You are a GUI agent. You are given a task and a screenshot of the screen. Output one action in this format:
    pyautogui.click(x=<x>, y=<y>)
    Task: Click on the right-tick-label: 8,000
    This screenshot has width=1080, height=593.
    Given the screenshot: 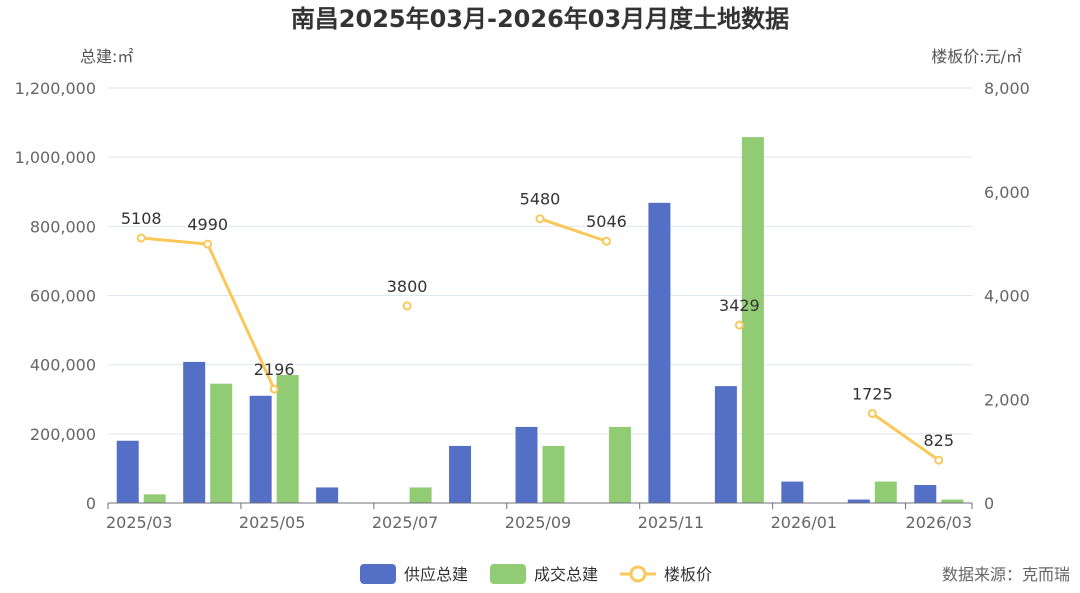 What is the action you would take?
    pyautogui.click(x=1007, y=88)
    